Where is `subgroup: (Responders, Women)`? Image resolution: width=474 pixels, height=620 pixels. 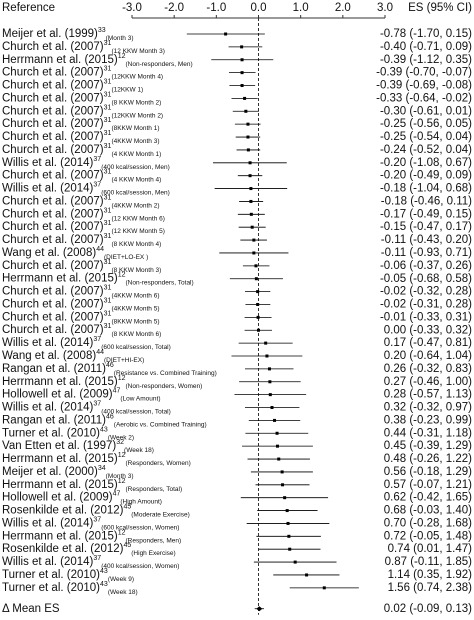
subgroup: (Responders, Women) is located at coordinates (158, 463).